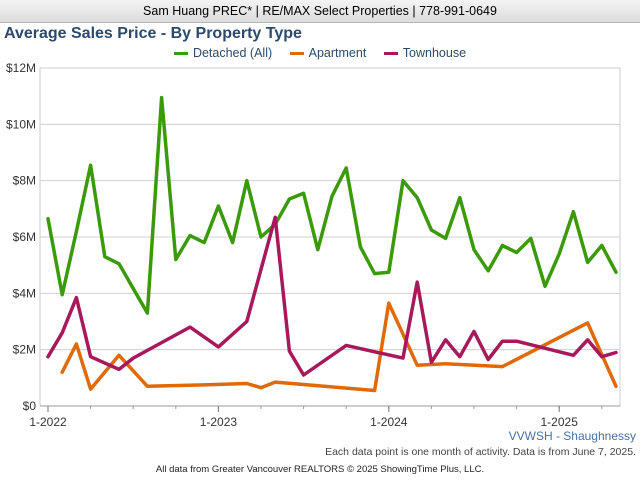  I want to click on legend-swatch-detached, so click(180, 54).